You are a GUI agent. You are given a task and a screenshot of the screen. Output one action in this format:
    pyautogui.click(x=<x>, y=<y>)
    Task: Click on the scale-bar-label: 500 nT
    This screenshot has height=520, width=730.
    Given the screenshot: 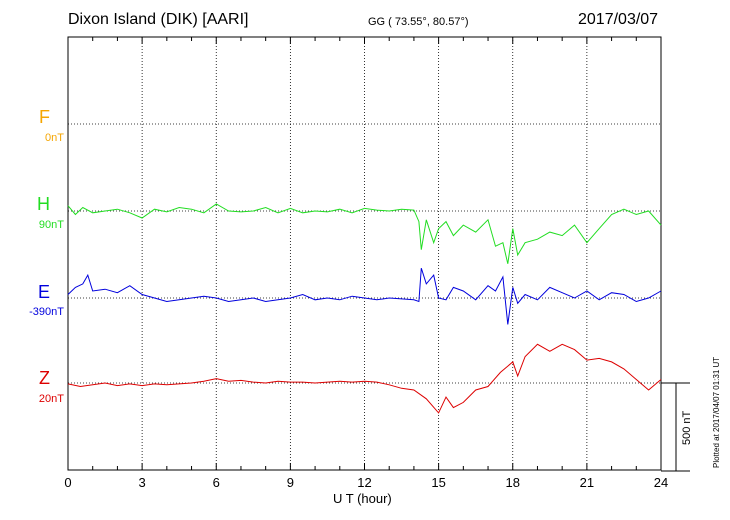 What is the action you would take?
    pyautogui.click(x=687, y=427)
    